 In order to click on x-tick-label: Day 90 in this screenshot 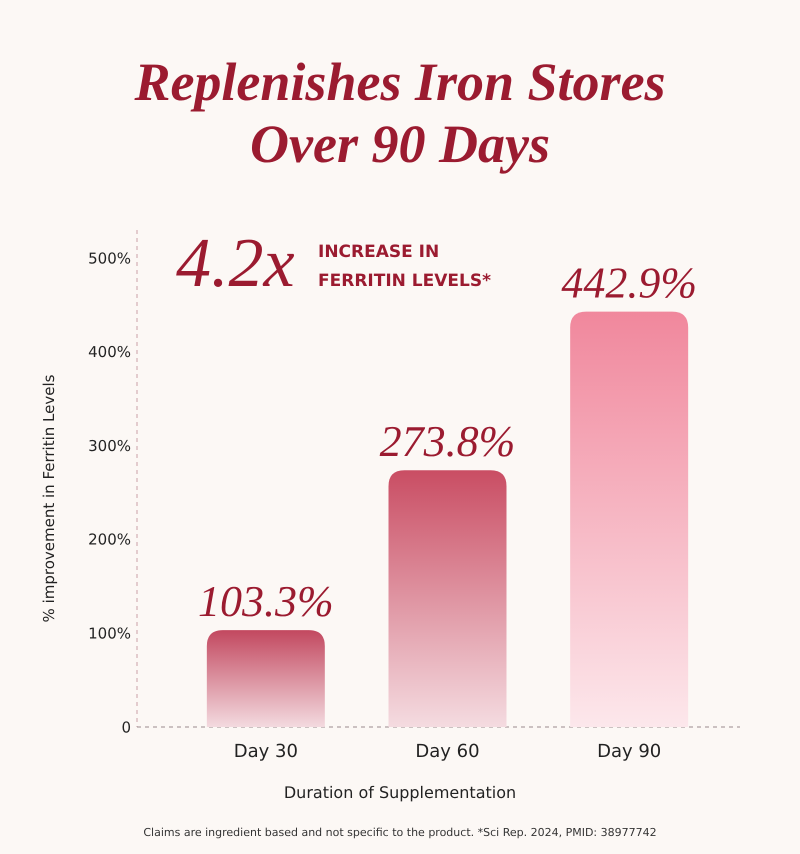, I will do `click(629, 751)`.